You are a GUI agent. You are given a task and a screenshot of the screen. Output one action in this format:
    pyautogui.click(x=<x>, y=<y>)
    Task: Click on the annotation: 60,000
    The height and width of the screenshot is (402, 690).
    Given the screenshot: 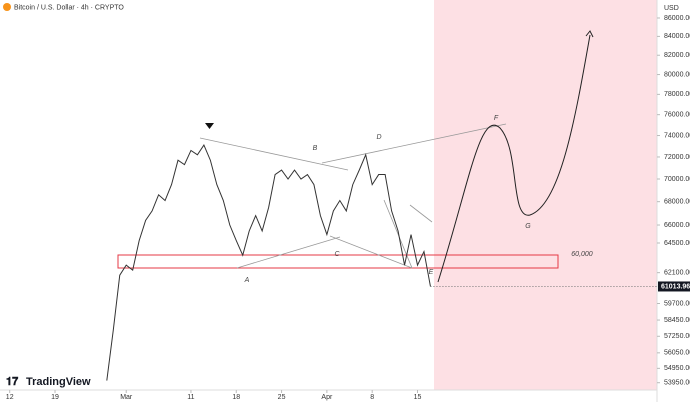 What is the action you would take?
    pyautogui.click(x=582, y=254)
    